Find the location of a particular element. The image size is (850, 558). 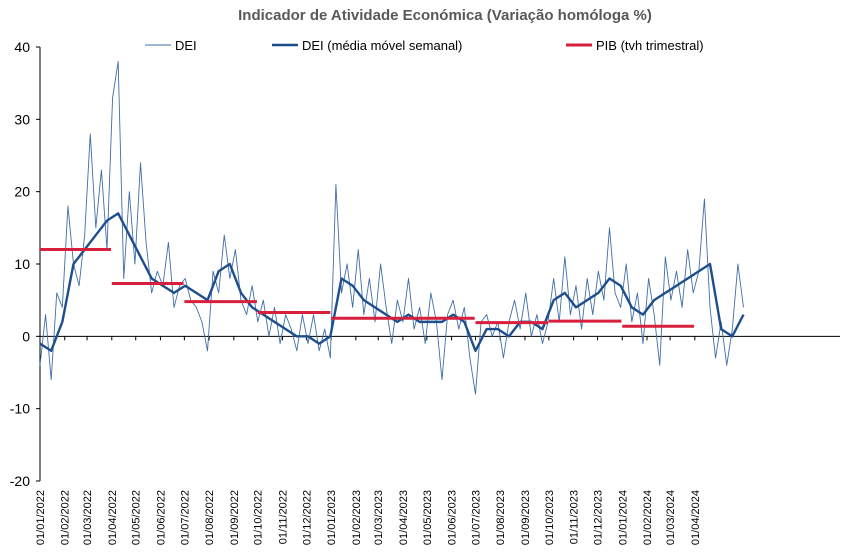

x-tick-label: 01/10/2022 is located at coordinates (259, 517).